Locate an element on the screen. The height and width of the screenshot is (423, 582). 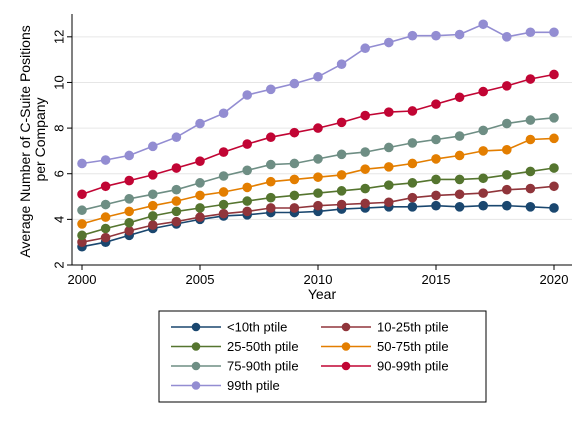
legend-label: 50-75th ptile is located at coordinates (413, 346).